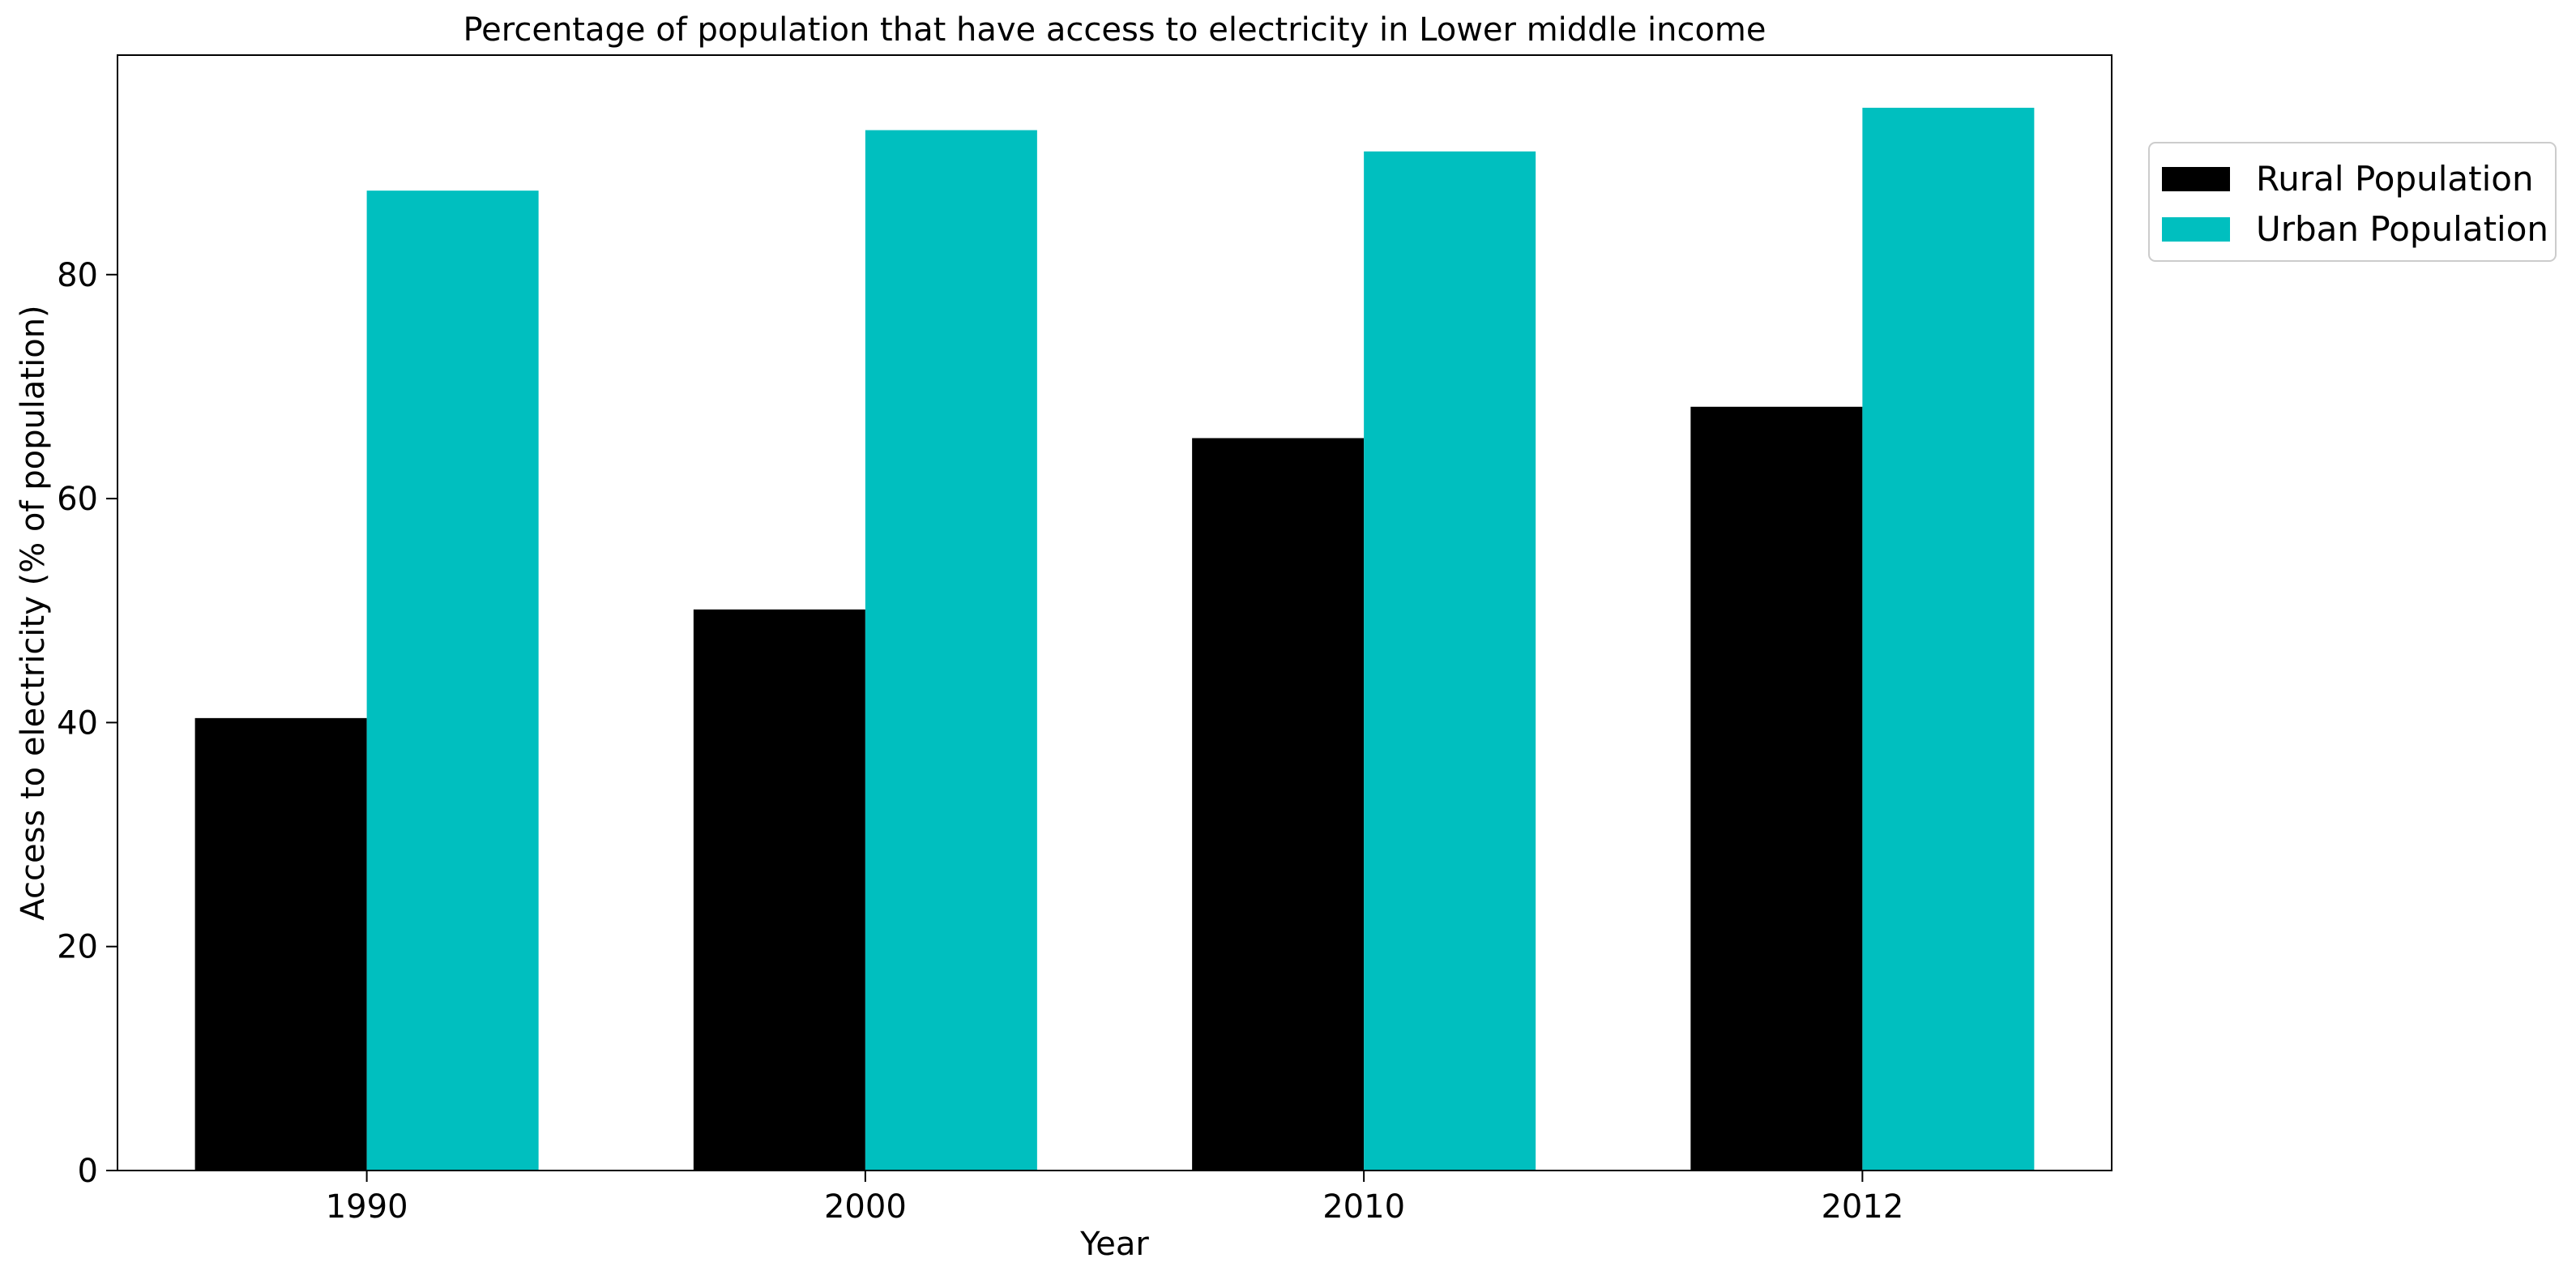 The height and width of the screenshot is (1284, 2576). I want to click on legend-box, so click(2352, 202).